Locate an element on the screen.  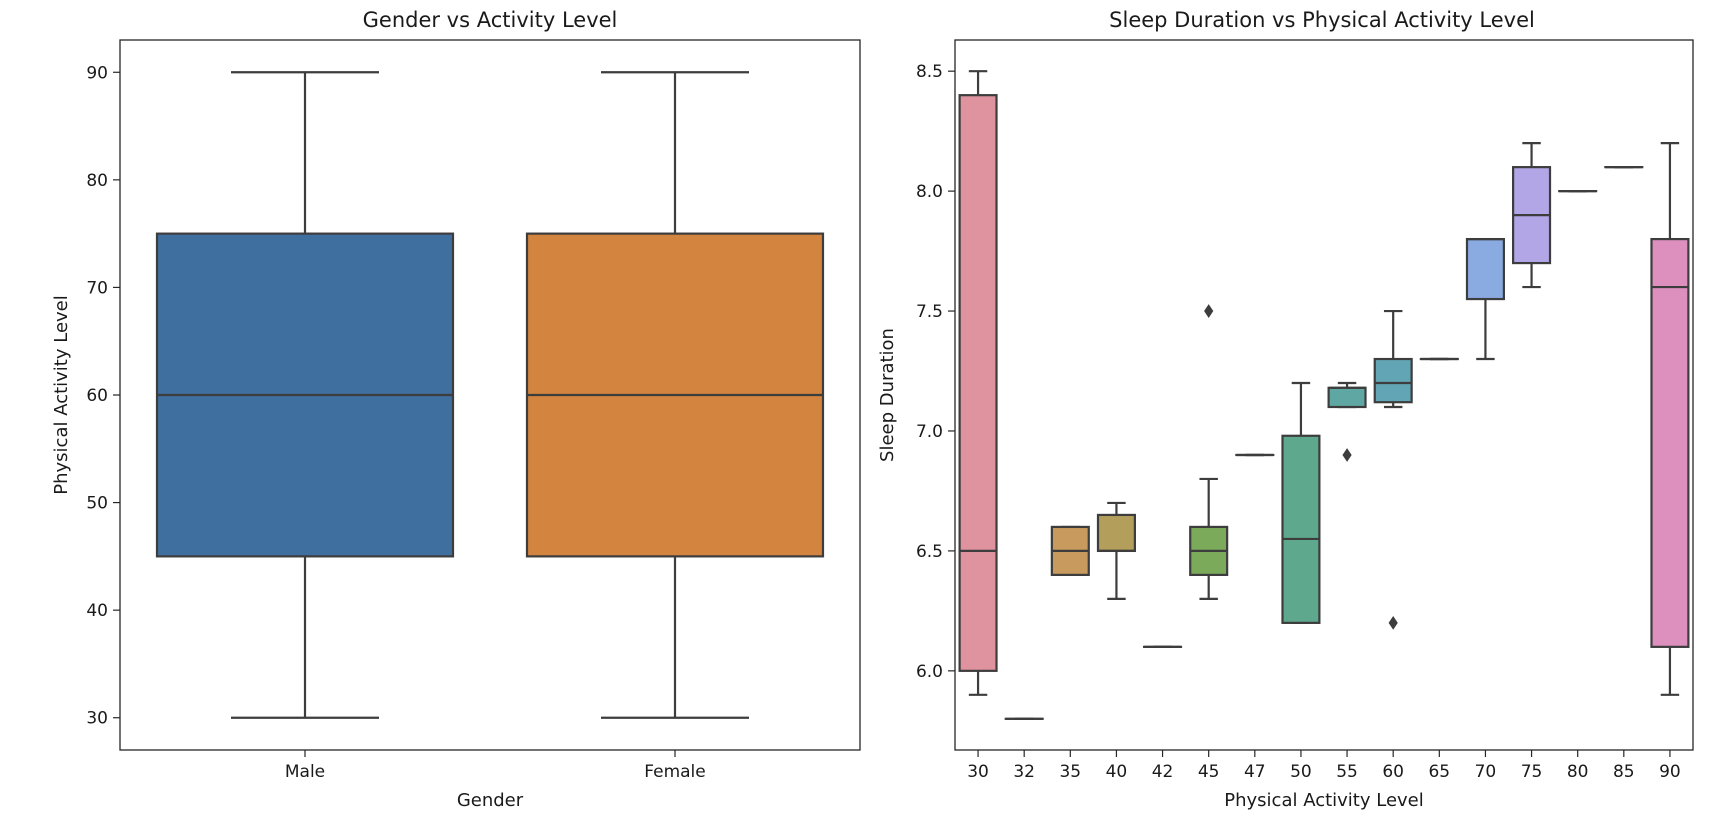
x-tick-label: Male is located at coordinates (305, 772).